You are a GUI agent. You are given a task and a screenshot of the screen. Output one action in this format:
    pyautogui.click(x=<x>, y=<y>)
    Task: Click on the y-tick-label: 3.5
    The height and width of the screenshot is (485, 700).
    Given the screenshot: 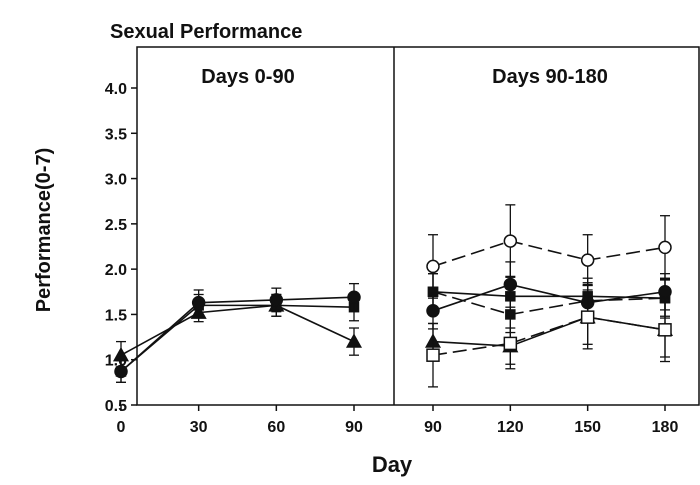 What is the action you would take?
    pyautogui.click(x=116, y=134)
    